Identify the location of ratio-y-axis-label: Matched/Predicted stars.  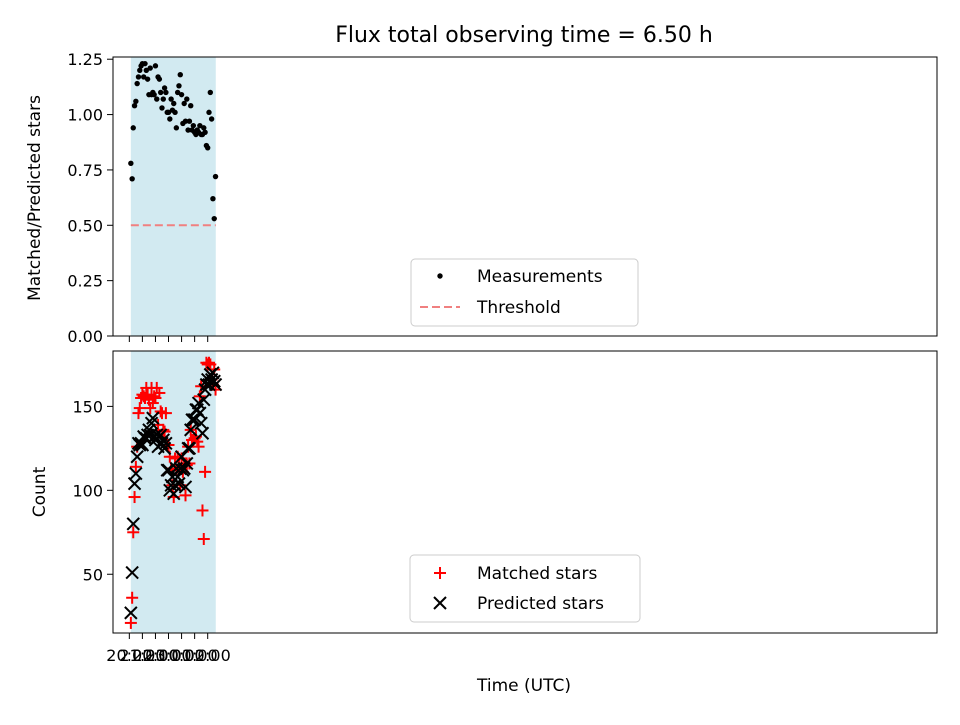
(35, 198).